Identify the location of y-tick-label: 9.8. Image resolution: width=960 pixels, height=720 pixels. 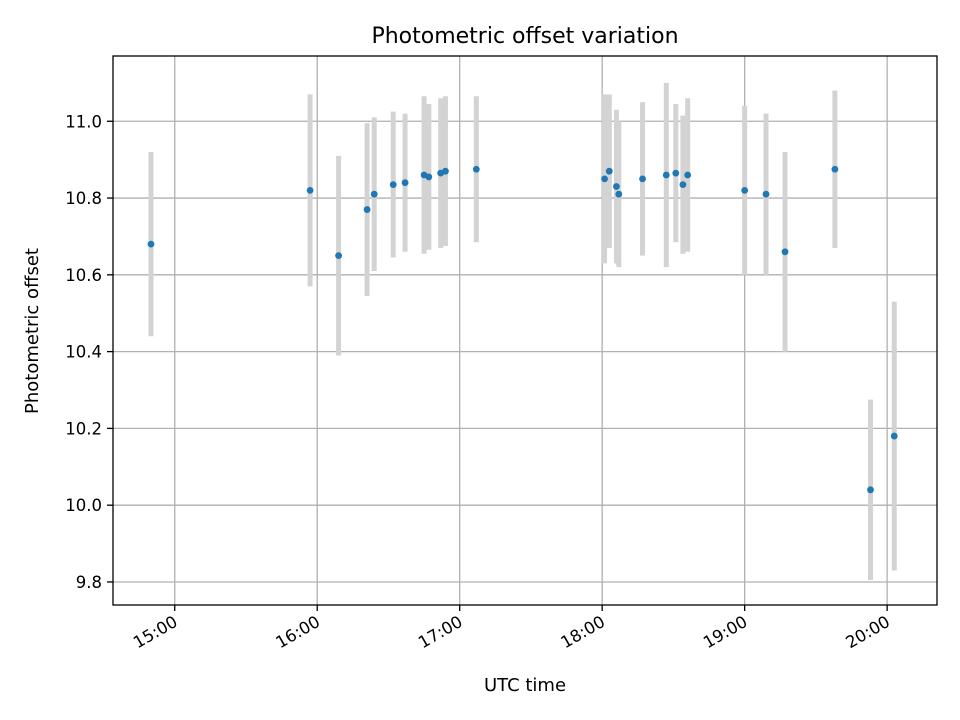
(89, 582).